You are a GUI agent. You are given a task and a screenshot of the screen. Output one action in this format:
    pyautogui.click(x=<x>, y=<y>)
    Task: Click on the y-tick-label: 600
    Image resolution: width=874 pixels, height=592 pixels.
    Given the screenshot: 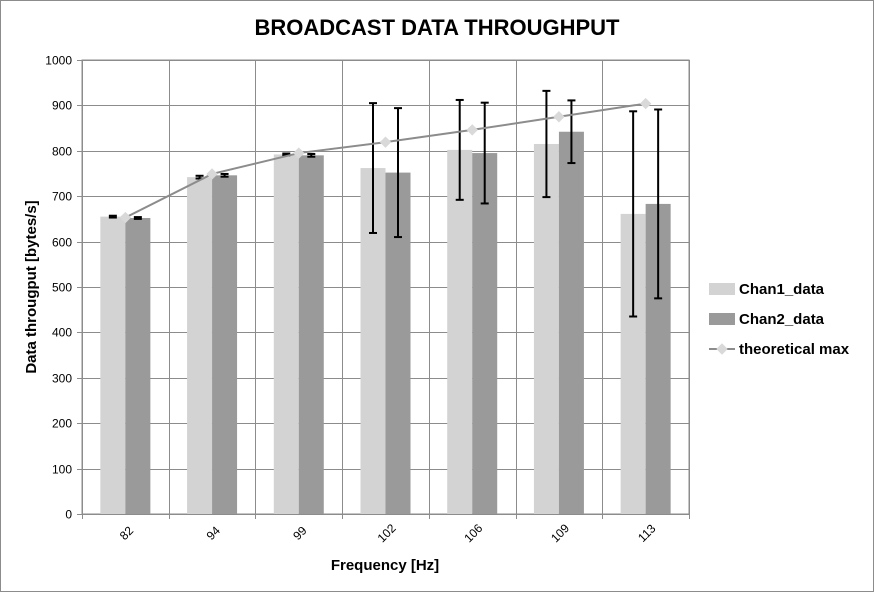 What is the action you would take?
    pyautogui.click(x=62, y=243)
    